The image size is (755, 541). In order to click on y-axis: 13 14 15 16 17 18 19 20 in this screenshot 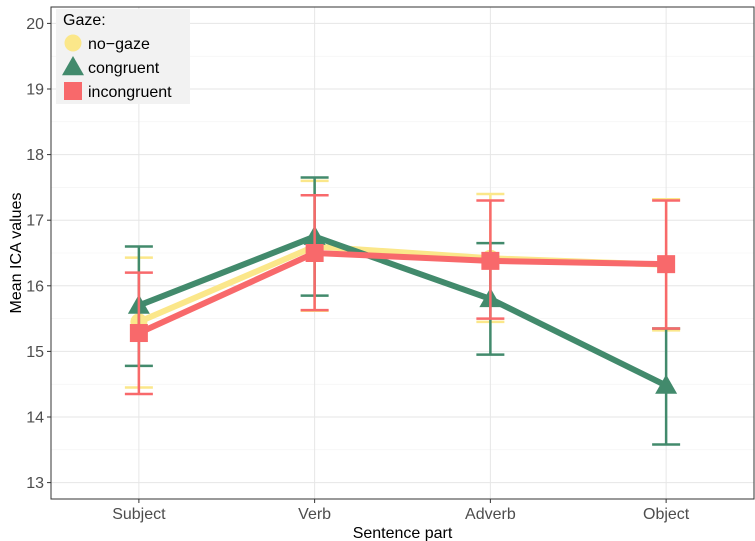, I will do `click(38, 254)`.